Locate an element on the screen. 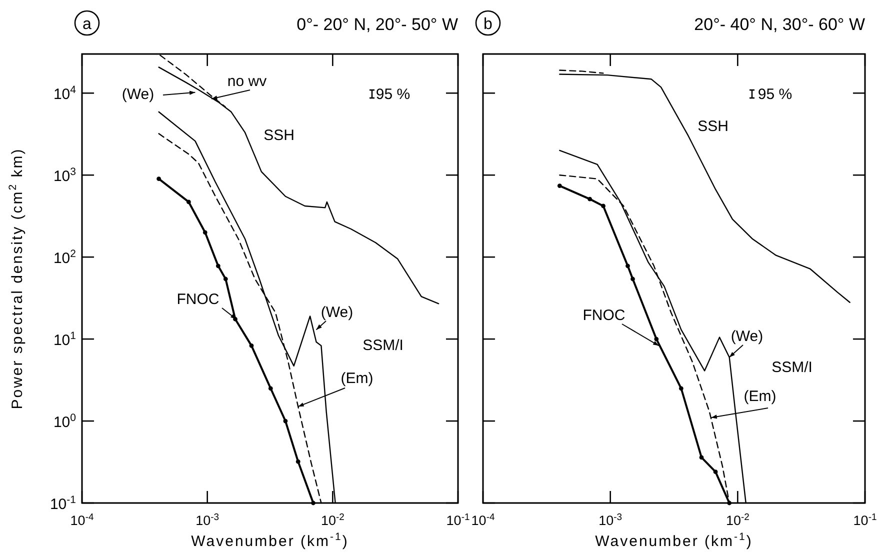  y-tick-label: 10$^{1}$ is located at coordinates (64, 340).